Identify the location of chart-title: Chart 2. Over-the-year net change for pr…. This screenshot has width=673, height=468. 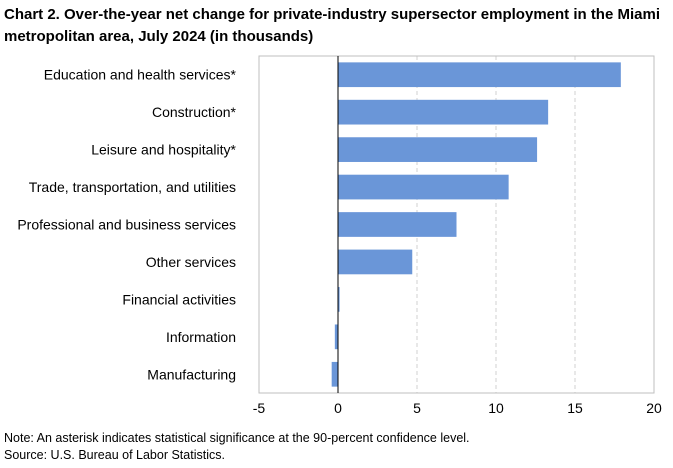
(332, 25).